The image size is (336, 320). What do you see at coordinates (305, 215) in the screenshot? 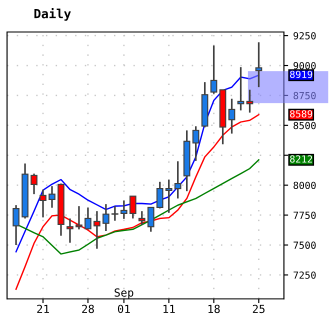
I see `y-tick-label: 7750` at bounding box center [305, 215].